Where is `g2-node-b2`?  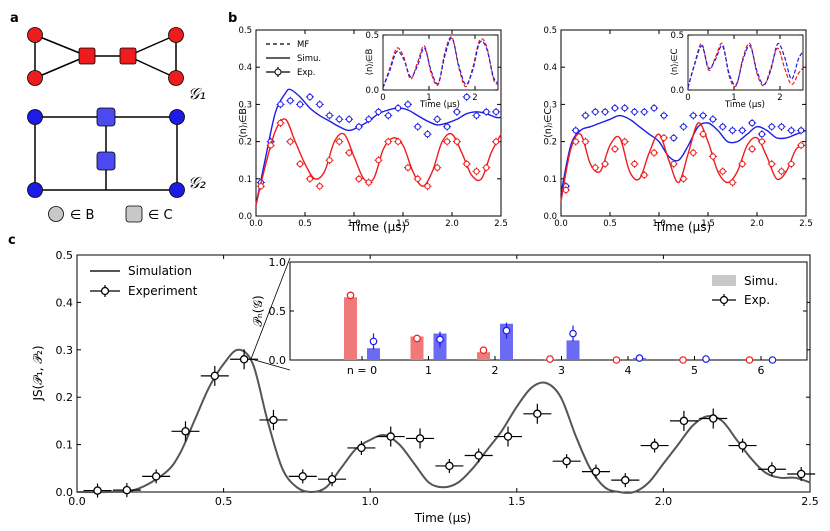 g2-node-b2 is located at coordinates (177, 117).